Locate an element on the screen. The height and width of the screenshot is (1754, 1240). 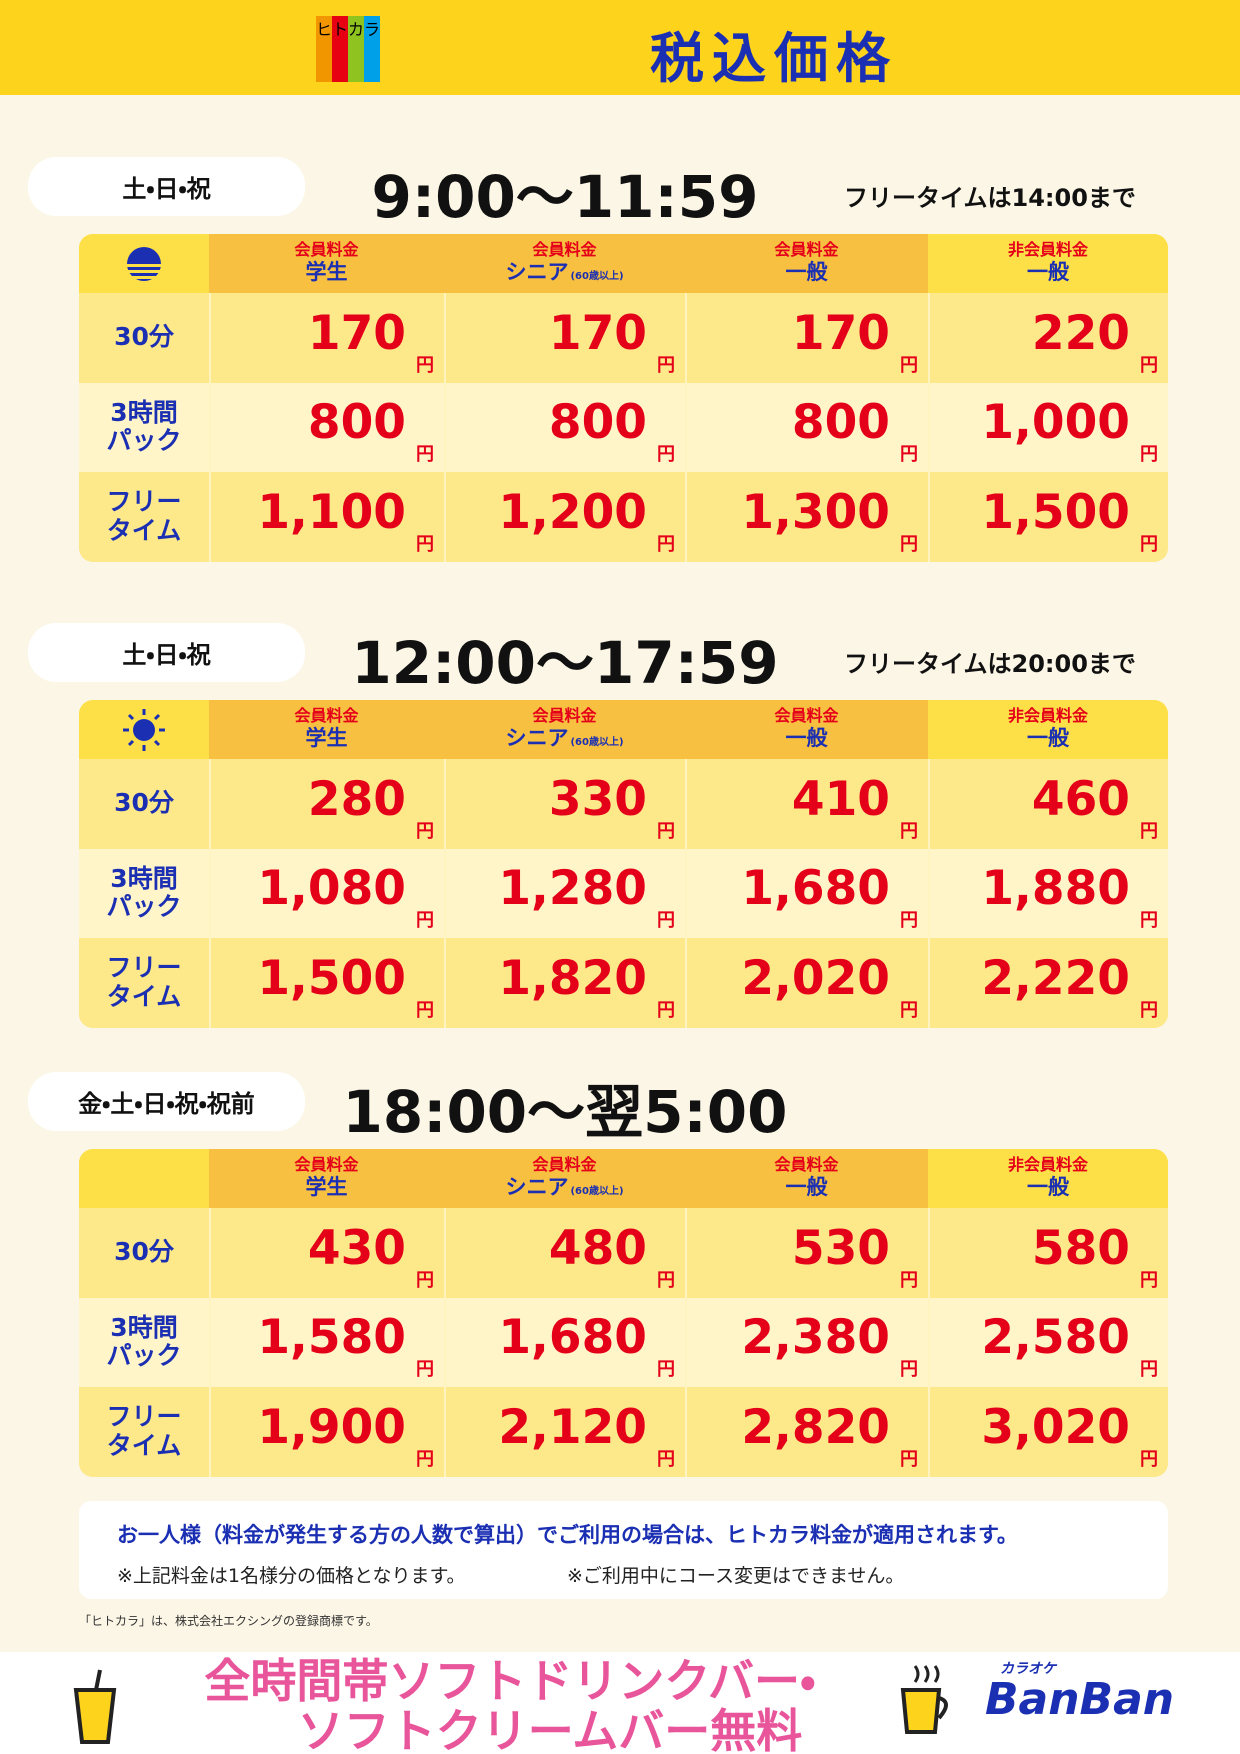
price: 2,220 is located at coordinates (1055, 978).